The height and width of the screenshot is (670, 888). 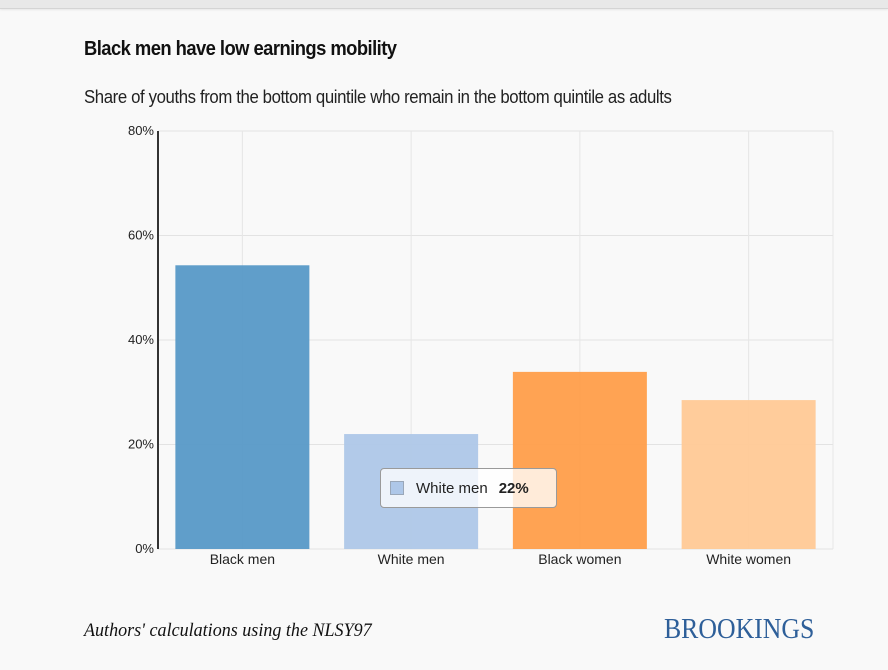 I want to click on bar-tooltip: White men 22%, so click(x=468, y=488).